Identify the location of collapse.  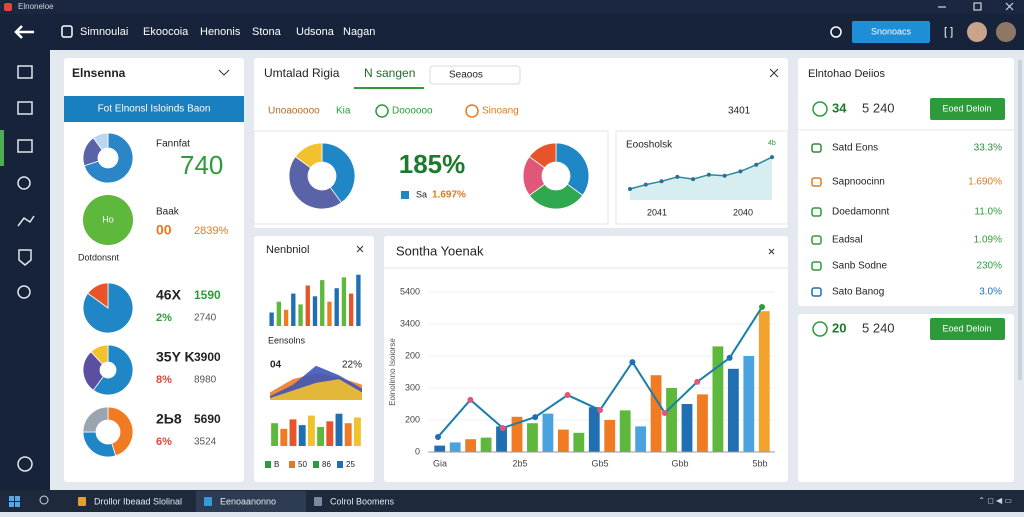
(224, 72).